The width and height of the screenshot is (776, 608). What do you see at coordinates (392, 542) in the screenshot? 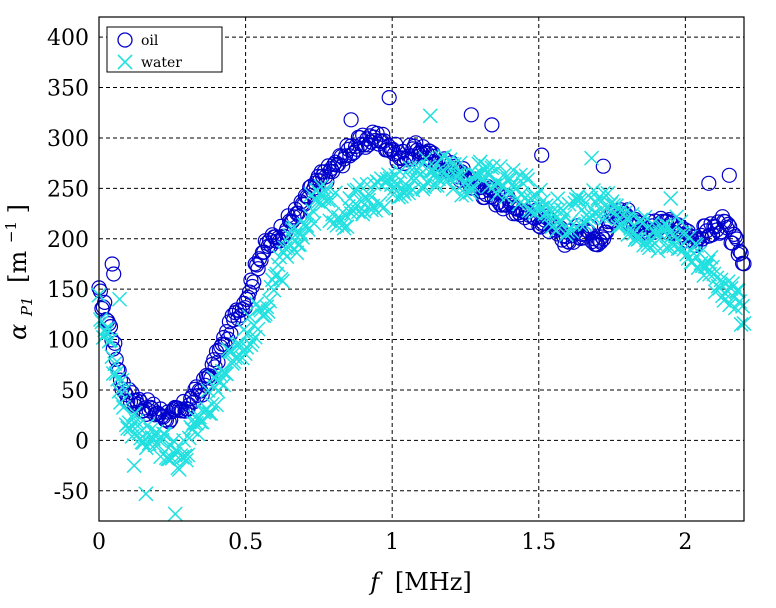
I see `x-tick-label: 1` at bounding box center [392, 542].